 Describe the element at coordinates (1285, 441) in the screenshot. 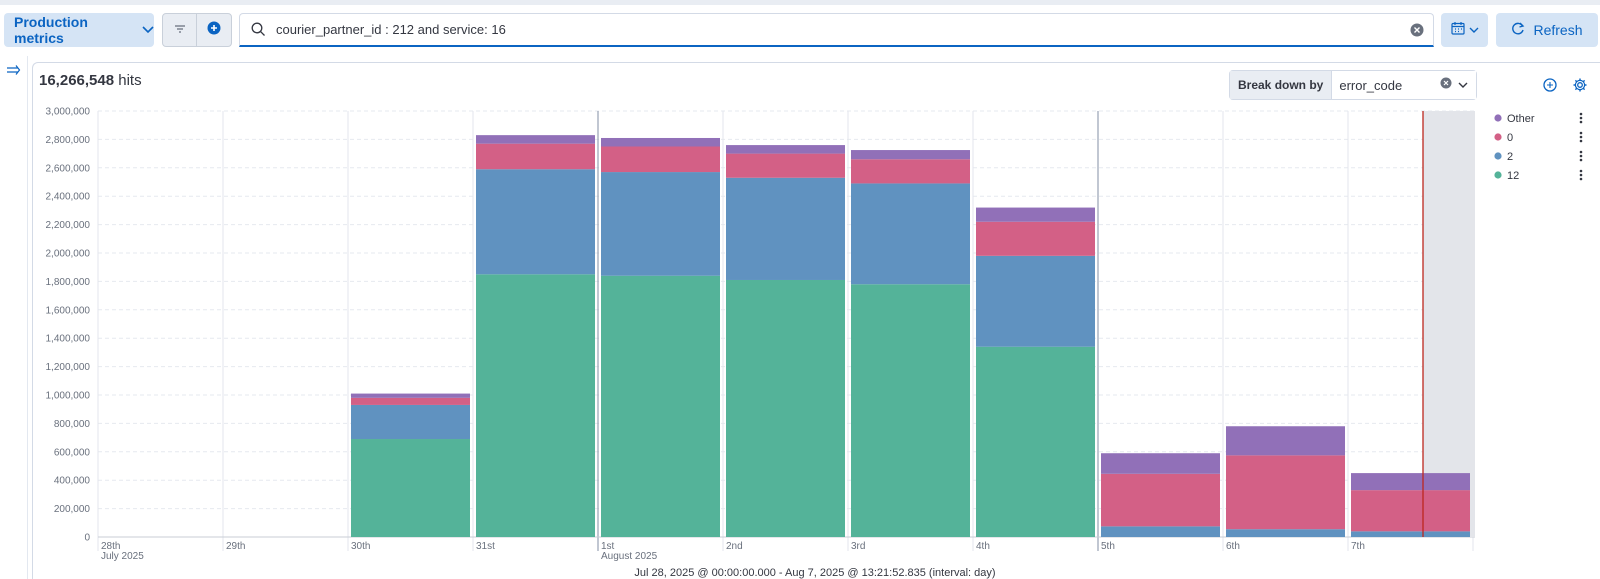

I see `bar-other-6th` at that location.